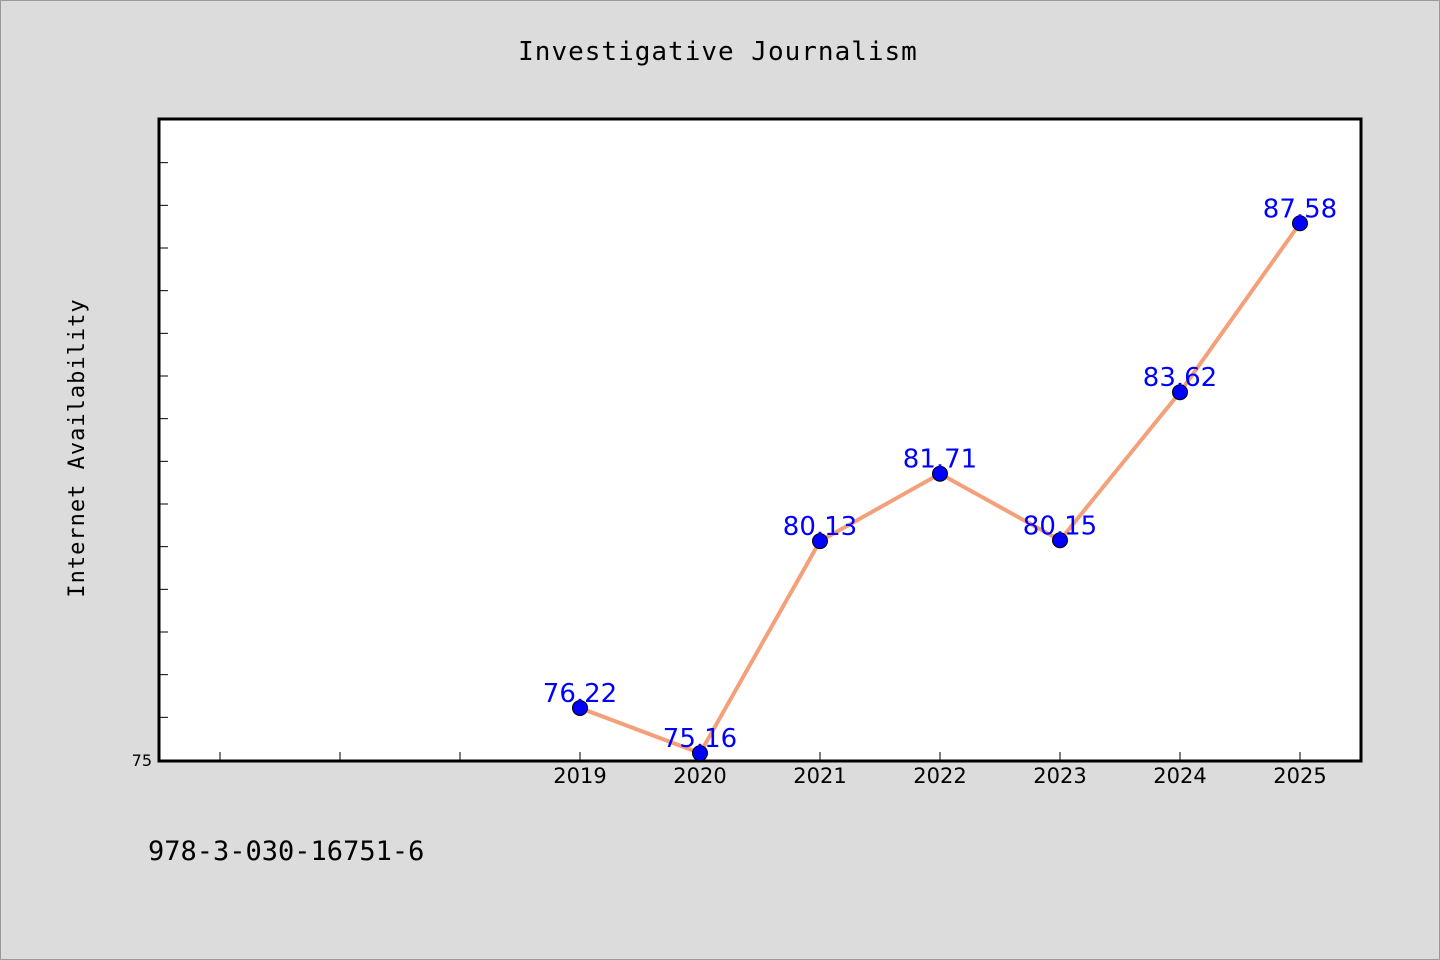 The image size is (1440, 960). I want to click on data-label: 80.13, so click(820, 527).